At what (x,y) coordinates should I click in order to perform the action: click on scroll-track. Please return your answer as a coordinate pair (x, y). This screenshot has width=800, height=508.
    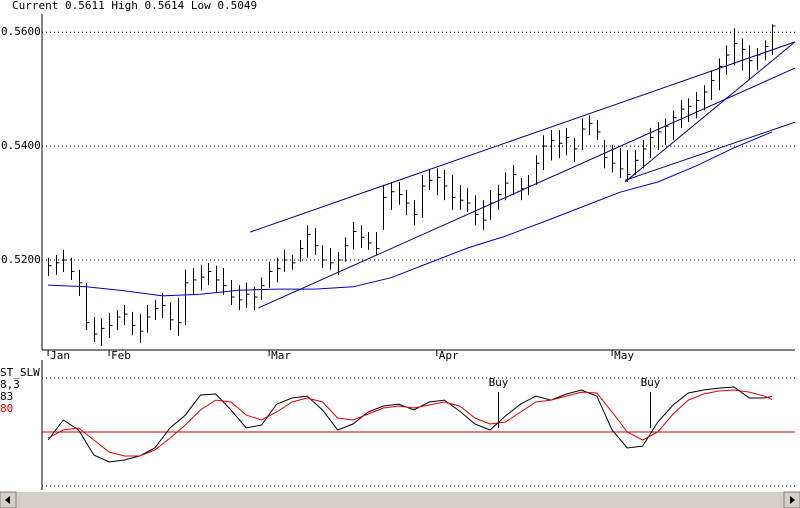
    Looking at the image, I should click on (400, 500).